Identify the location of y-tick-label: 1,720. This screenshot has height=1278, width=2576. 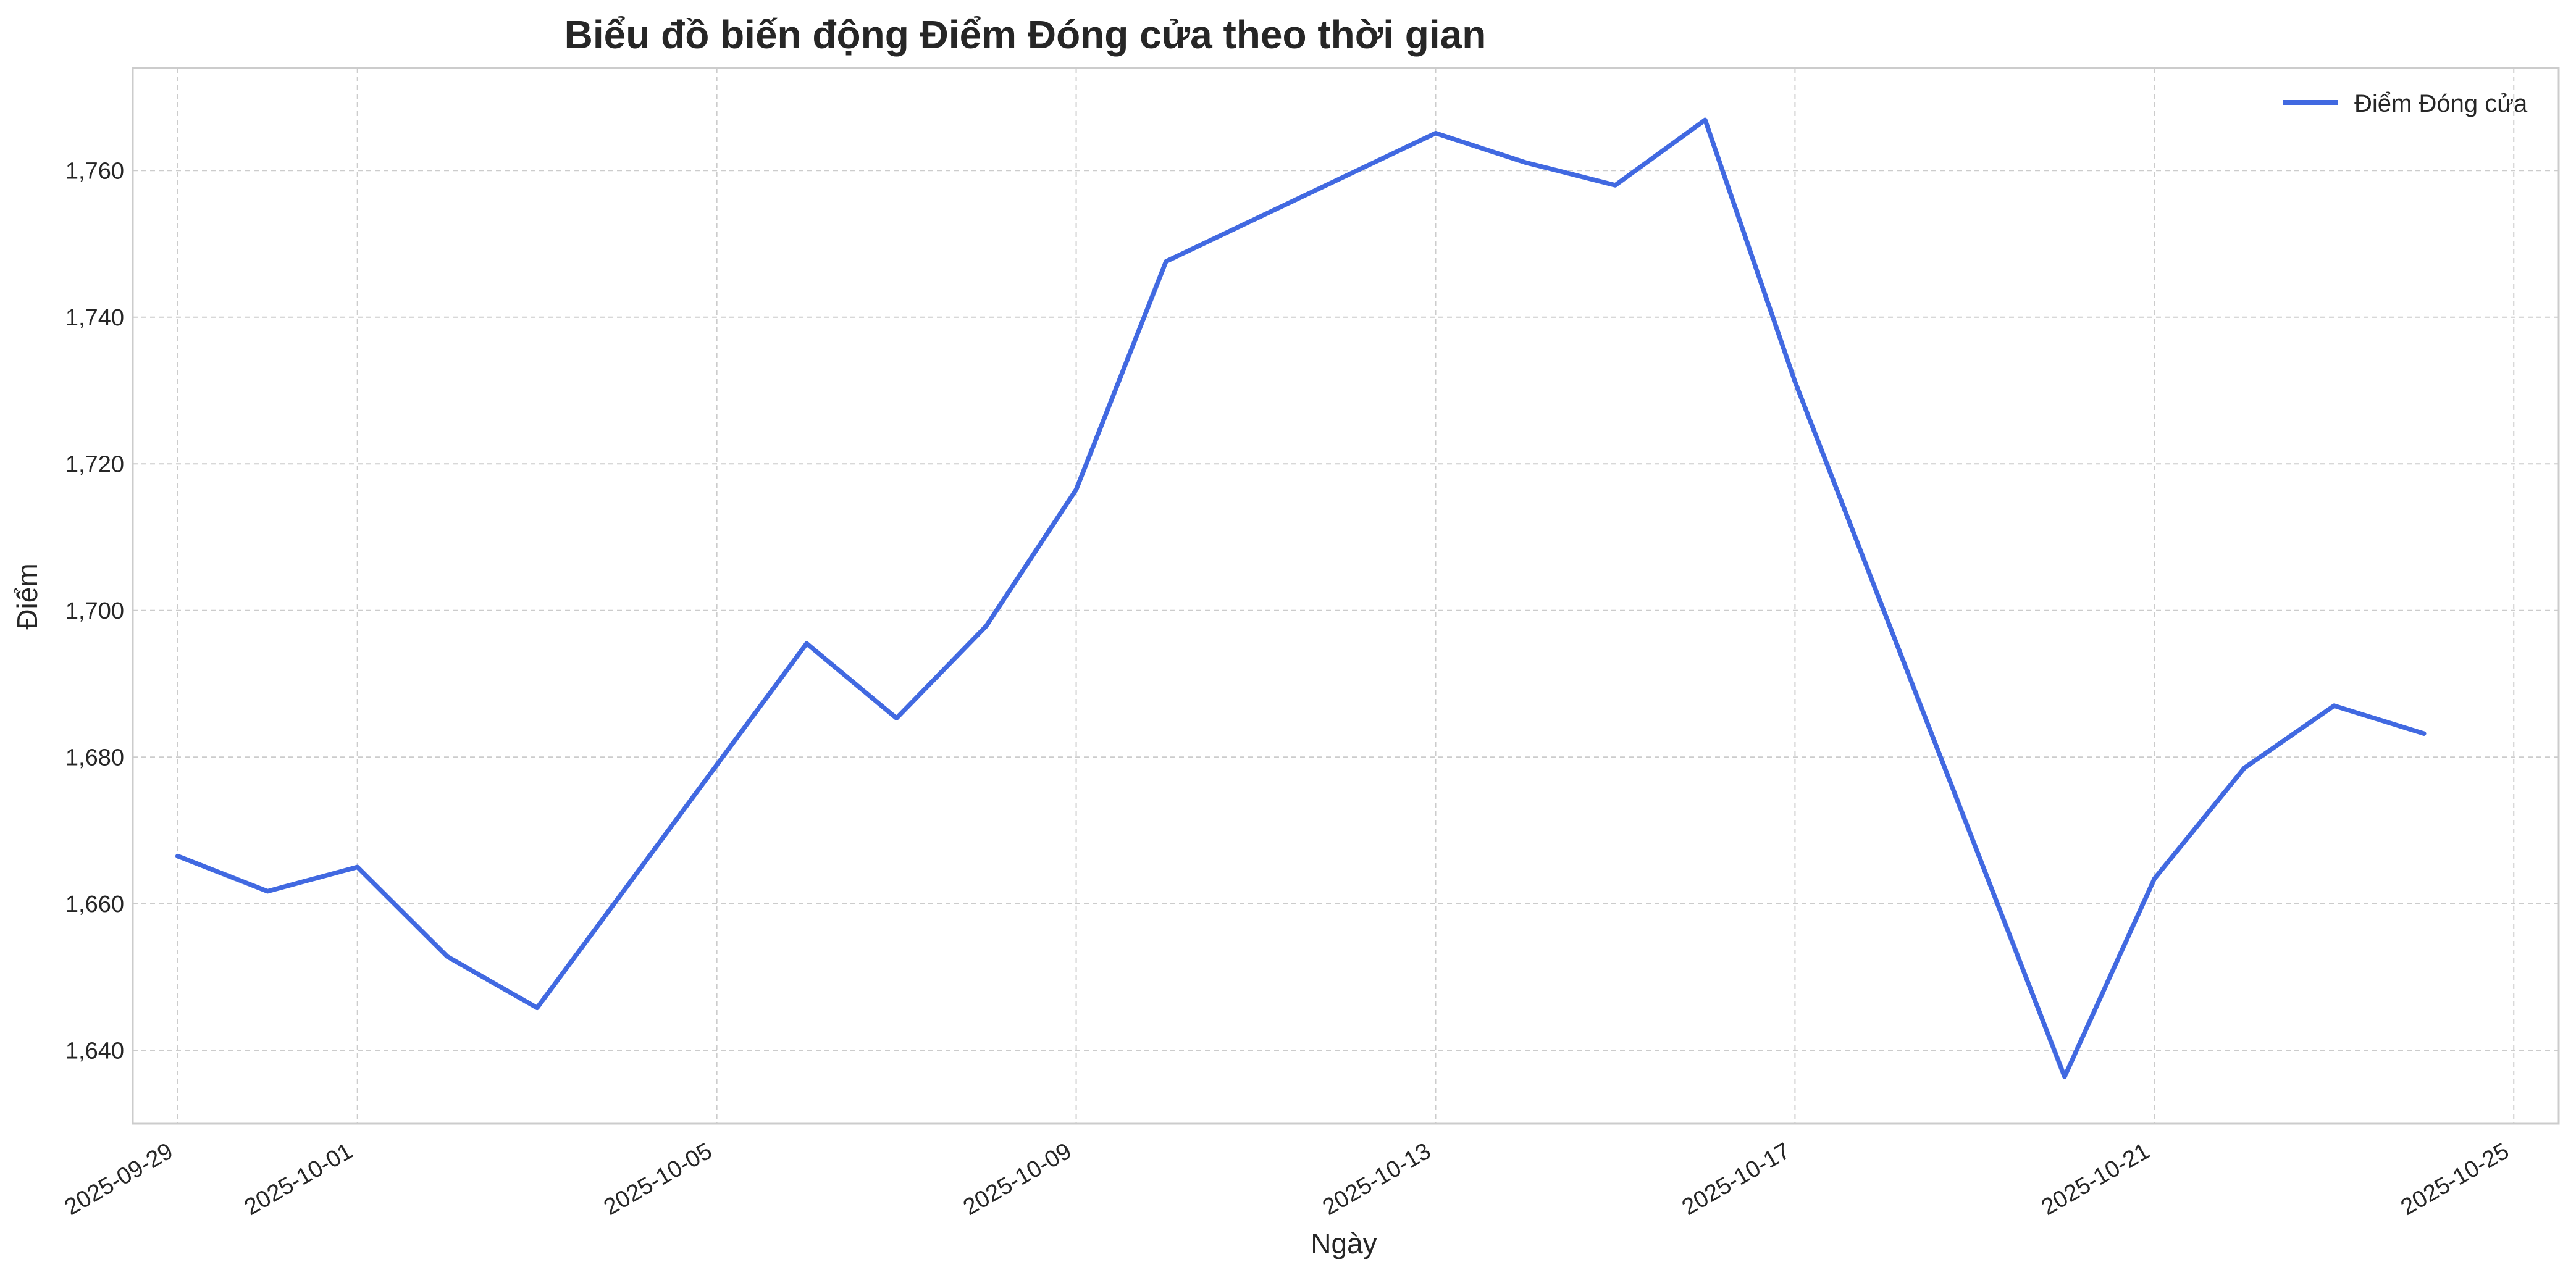
(94, 464).